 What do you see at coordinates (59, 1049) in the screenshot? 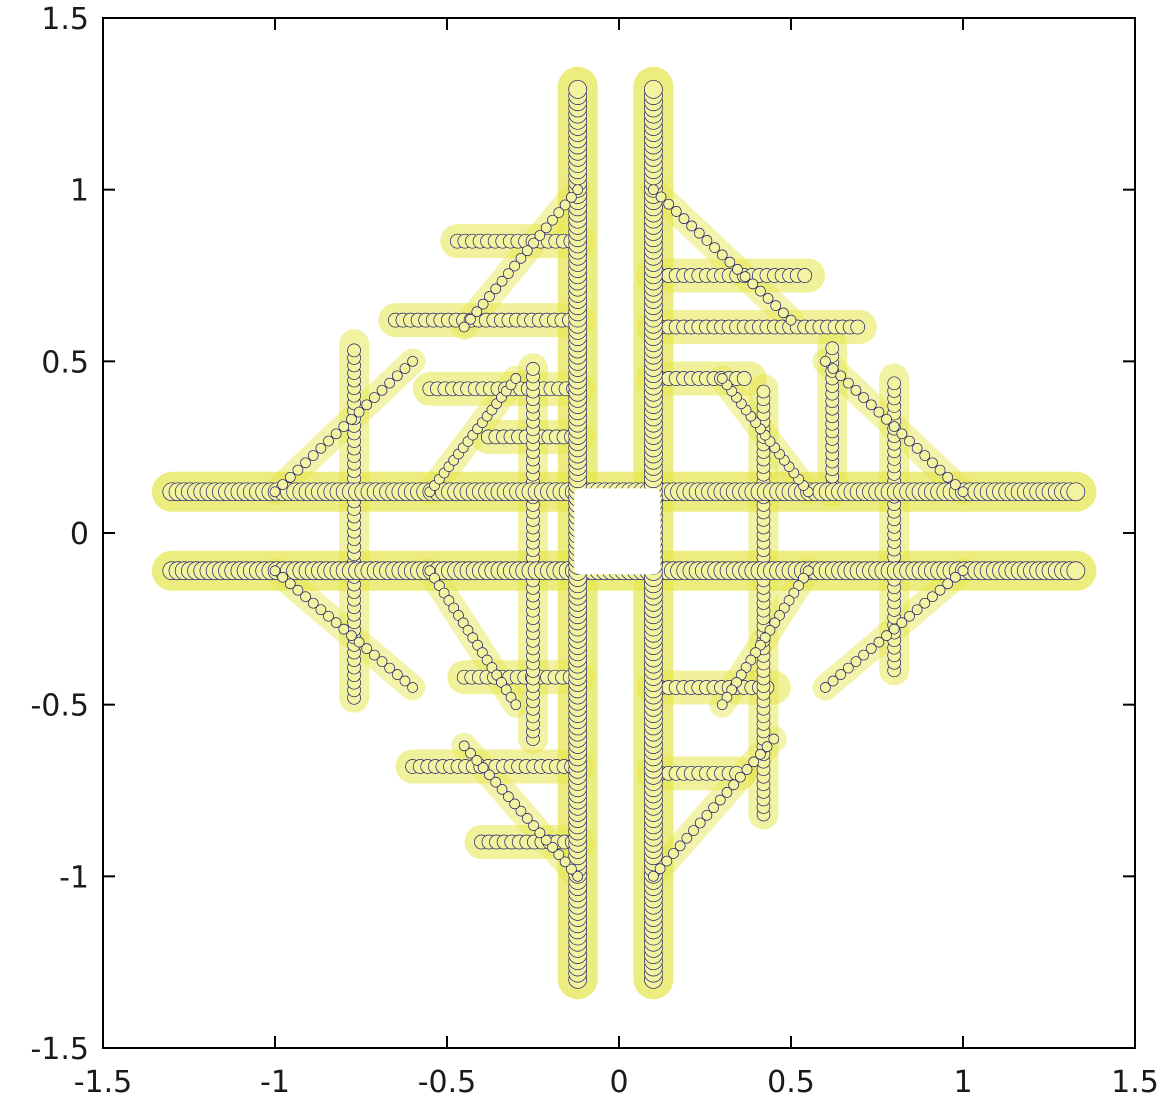
I see `y-tick-label: -1.5` at bounding box center [59, 1049].